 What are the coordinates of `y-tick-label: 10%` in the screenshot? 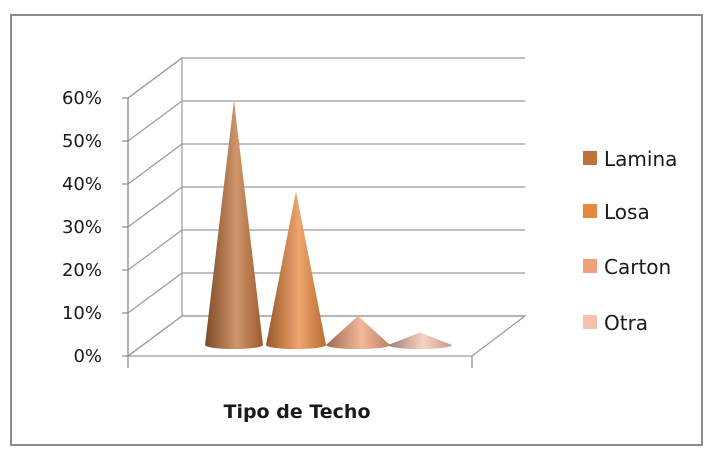 It's located at (82, 313).